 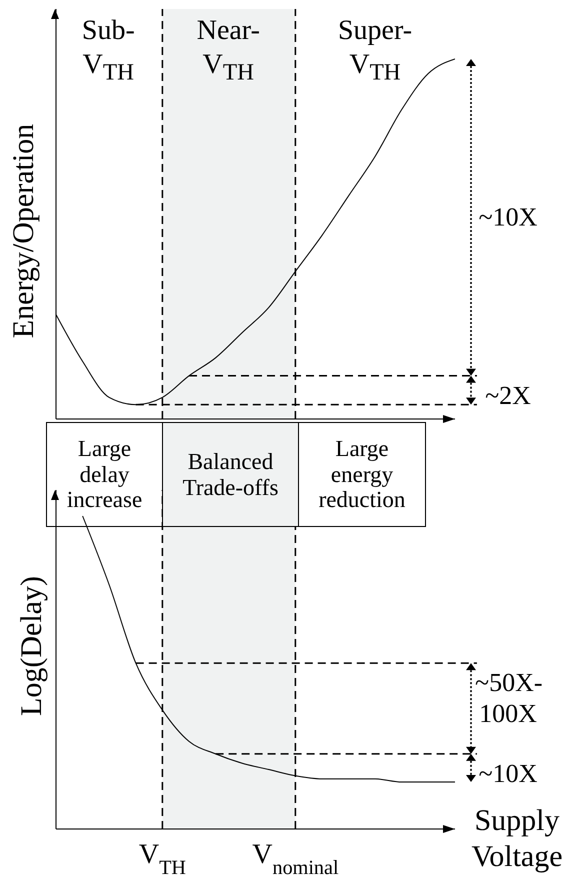 What do you see at coordinates (517, 839) in the screenshot?
I see `x-axis-title: Supply Voltage` at bounding box center [517, 839].